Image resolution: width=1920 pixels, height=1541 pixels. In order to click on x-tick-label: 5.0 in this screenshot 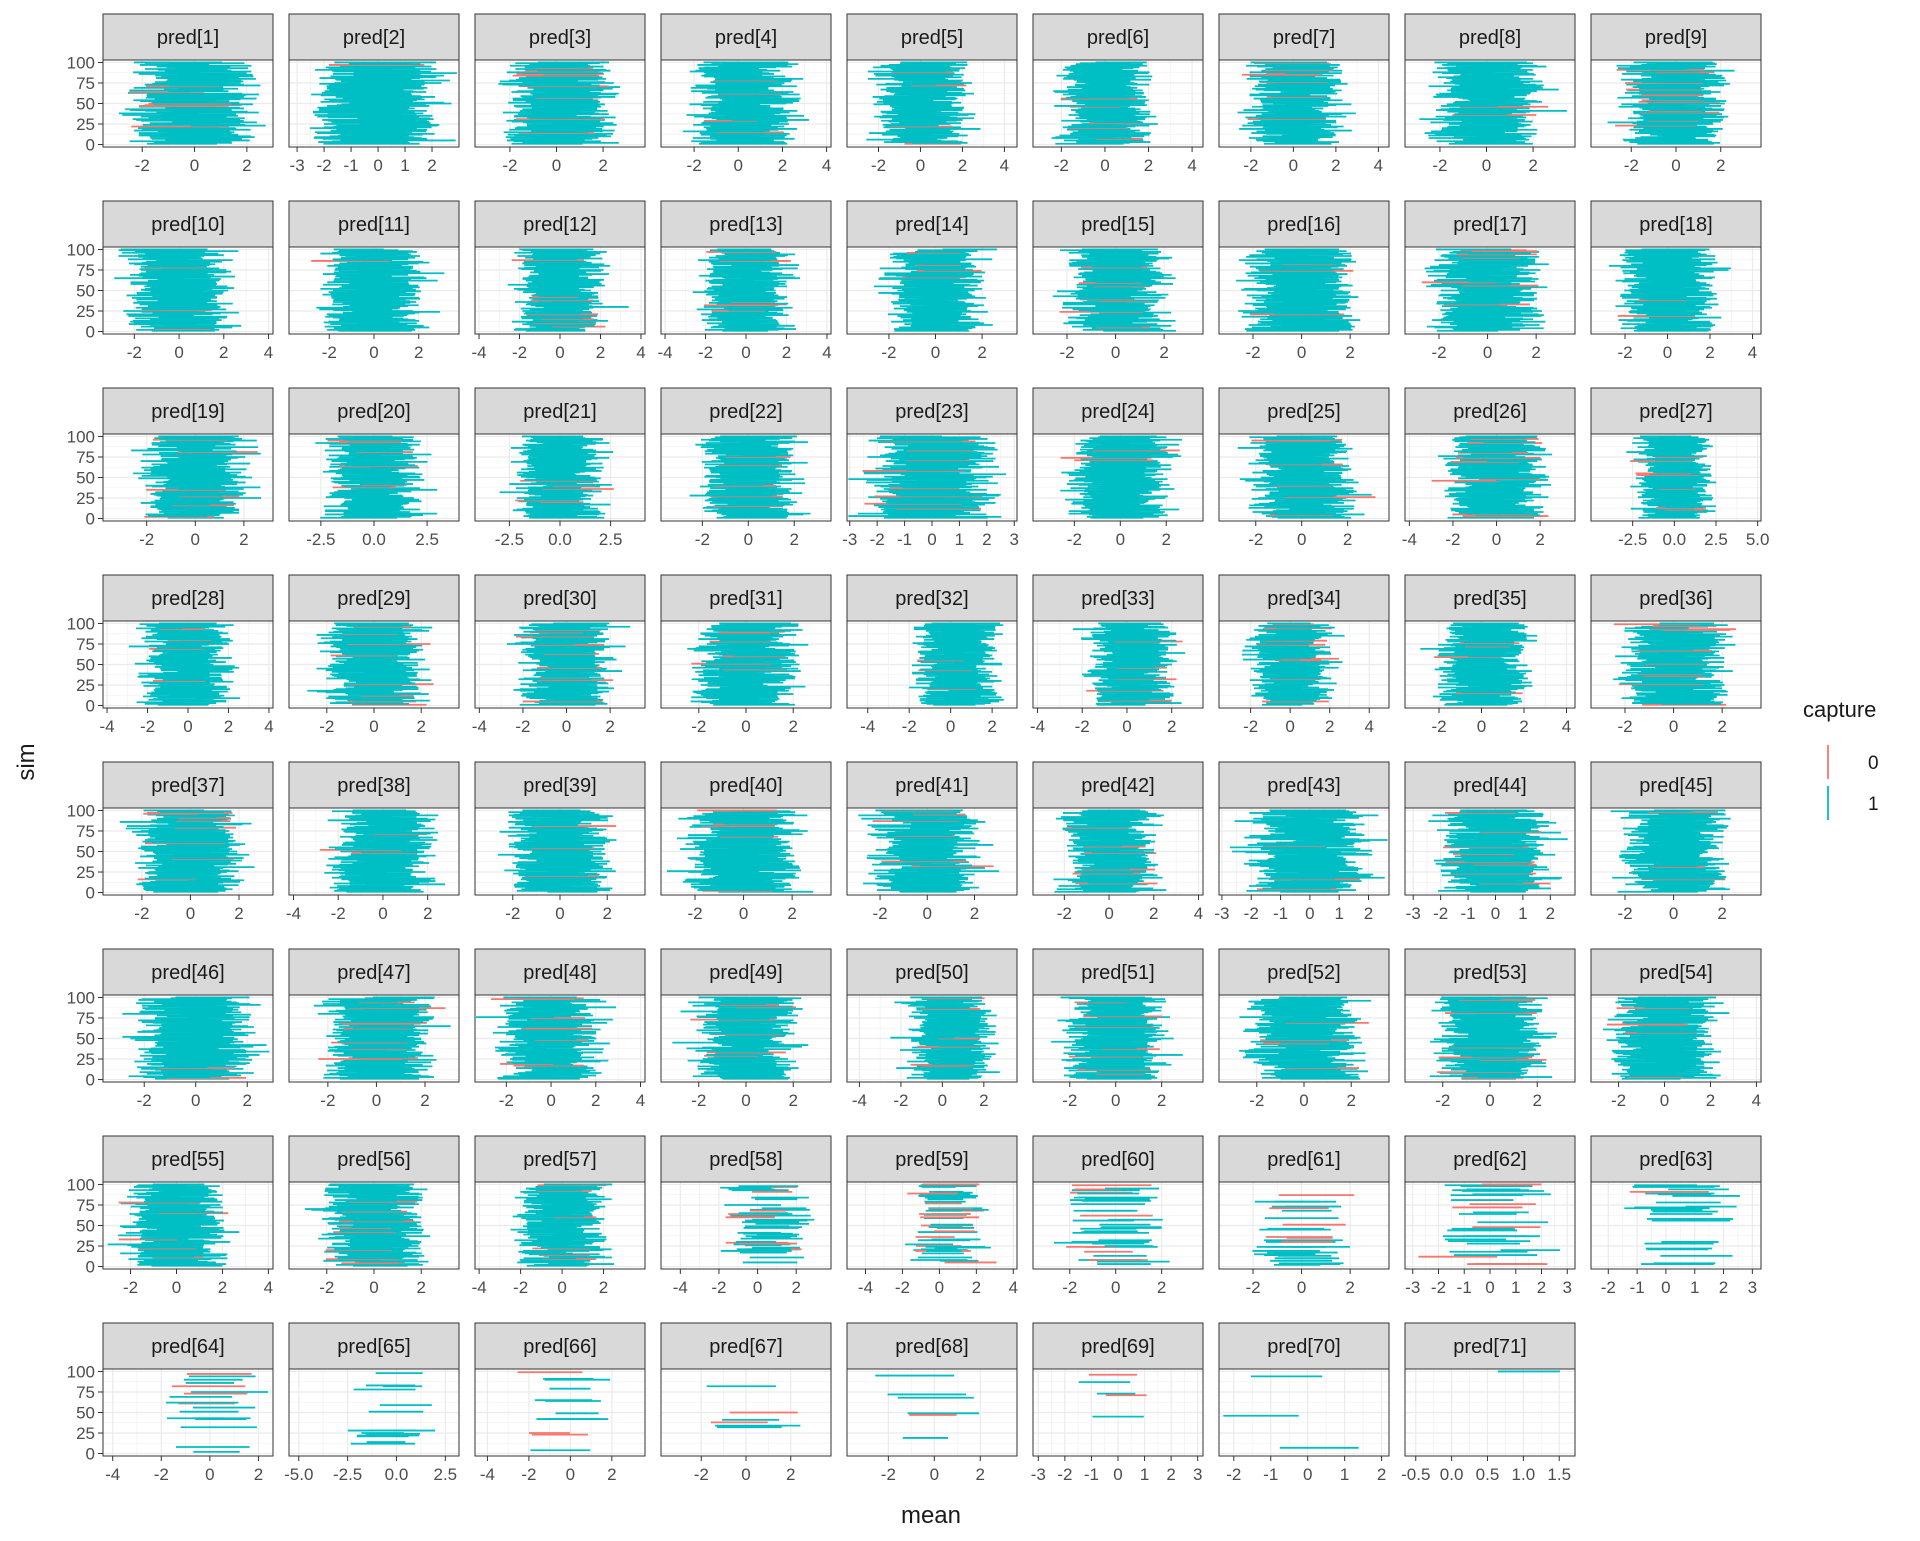, I will do `click(1758, 539)`.